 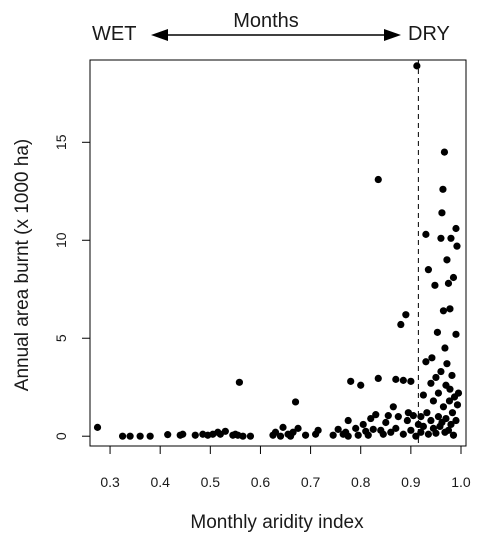 What do you see at coordinates (61, 240) in the screenshot?
I see `y-tick-label: 10` at bounding box center [61, 240].